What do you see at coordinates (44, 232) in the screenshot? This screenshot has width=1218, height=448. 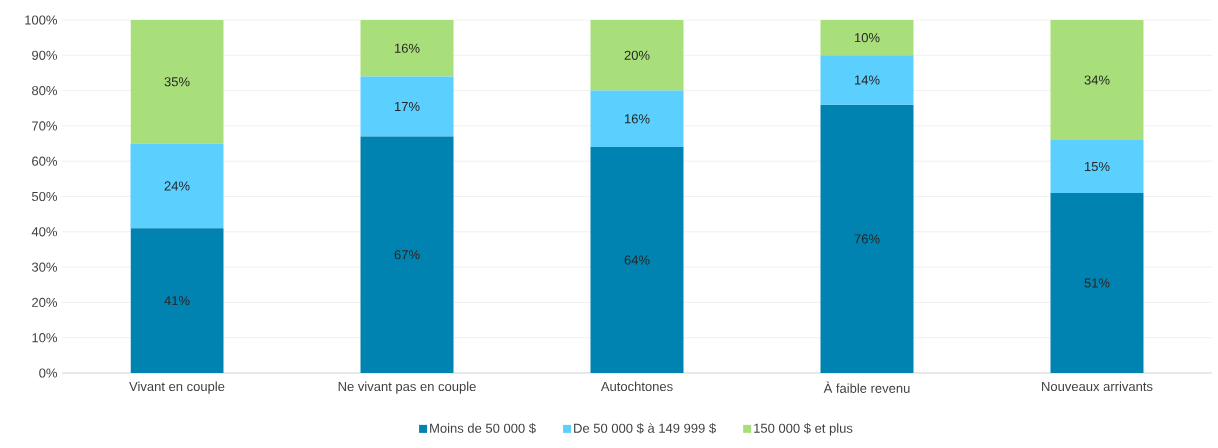 I see `y-tick-label: 40%` at bounding box center [44, 232].